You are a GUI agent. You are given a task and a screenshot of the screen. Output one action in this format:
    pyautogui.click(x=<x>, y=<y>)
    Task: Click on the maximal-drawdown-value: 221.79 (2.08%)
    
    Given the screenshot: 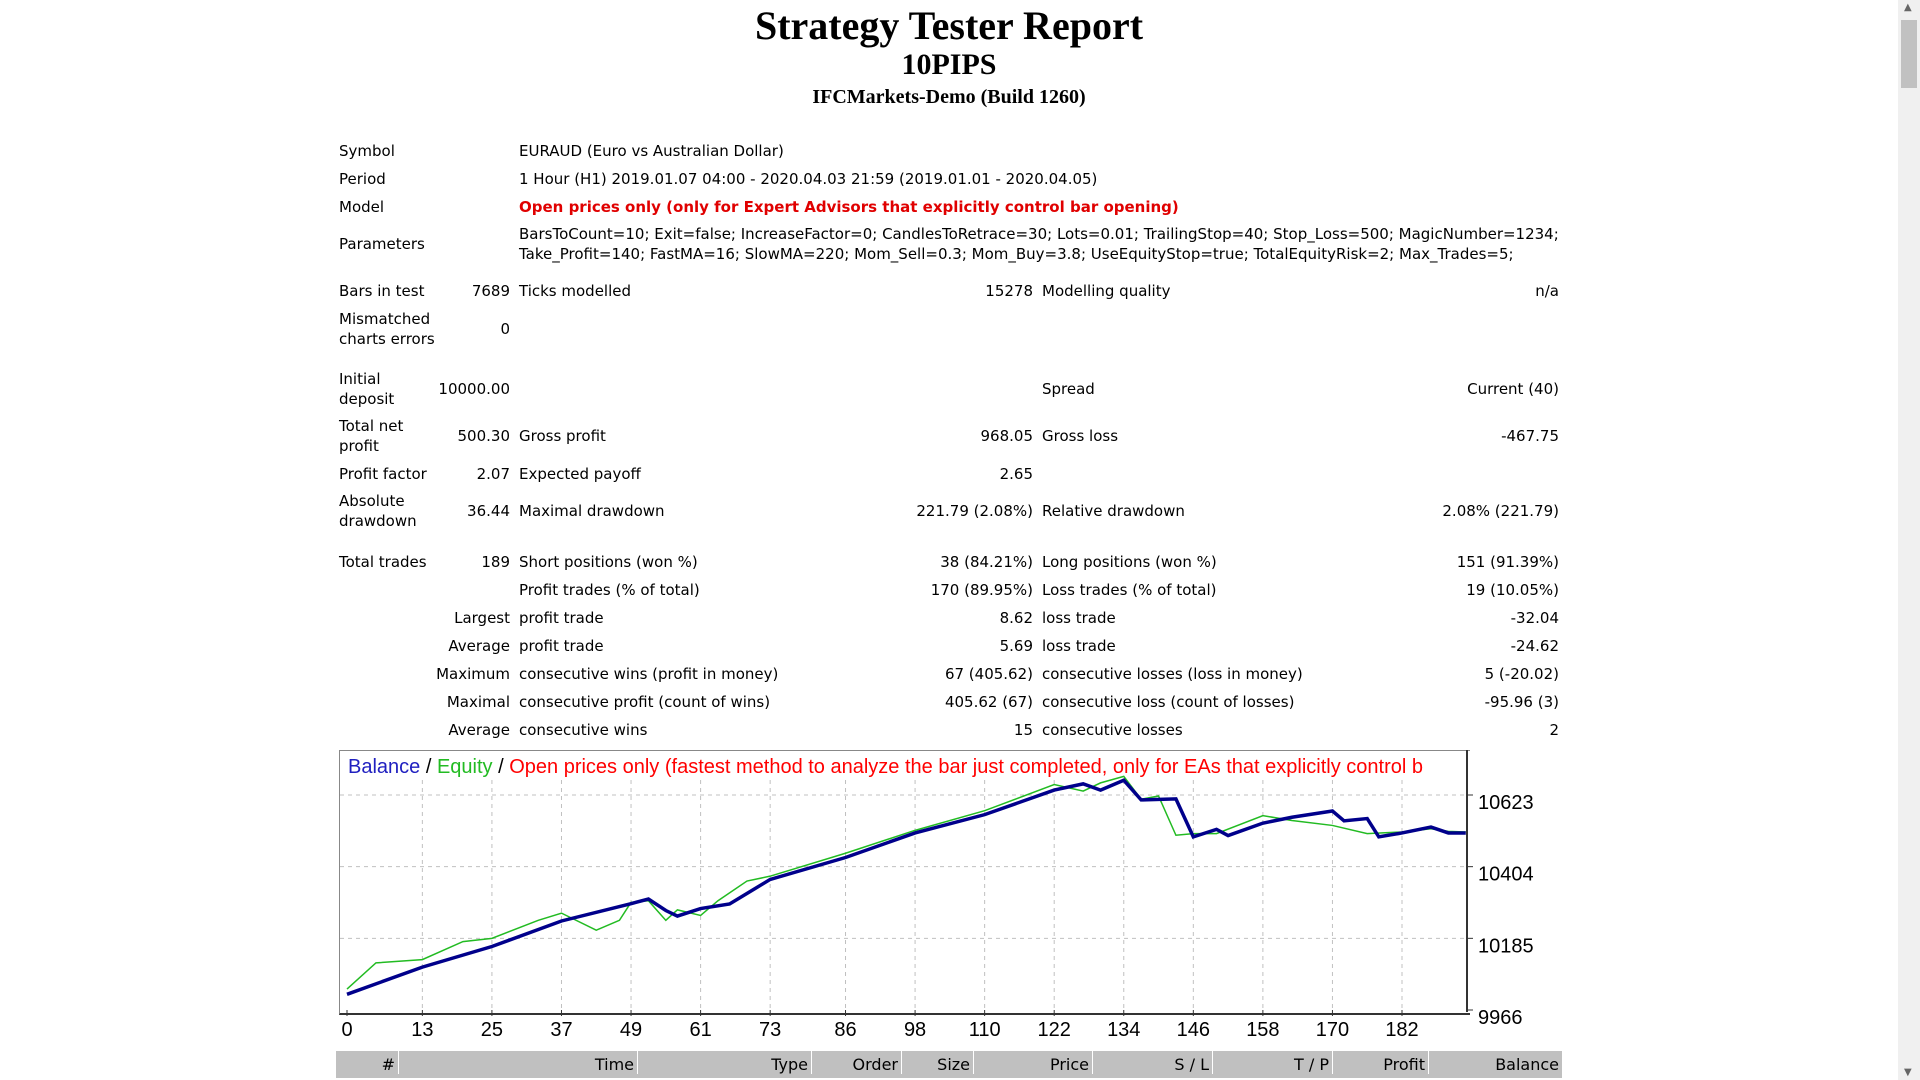 What is the action you would take?
    pyautogui.click(x=974, y=511)
    